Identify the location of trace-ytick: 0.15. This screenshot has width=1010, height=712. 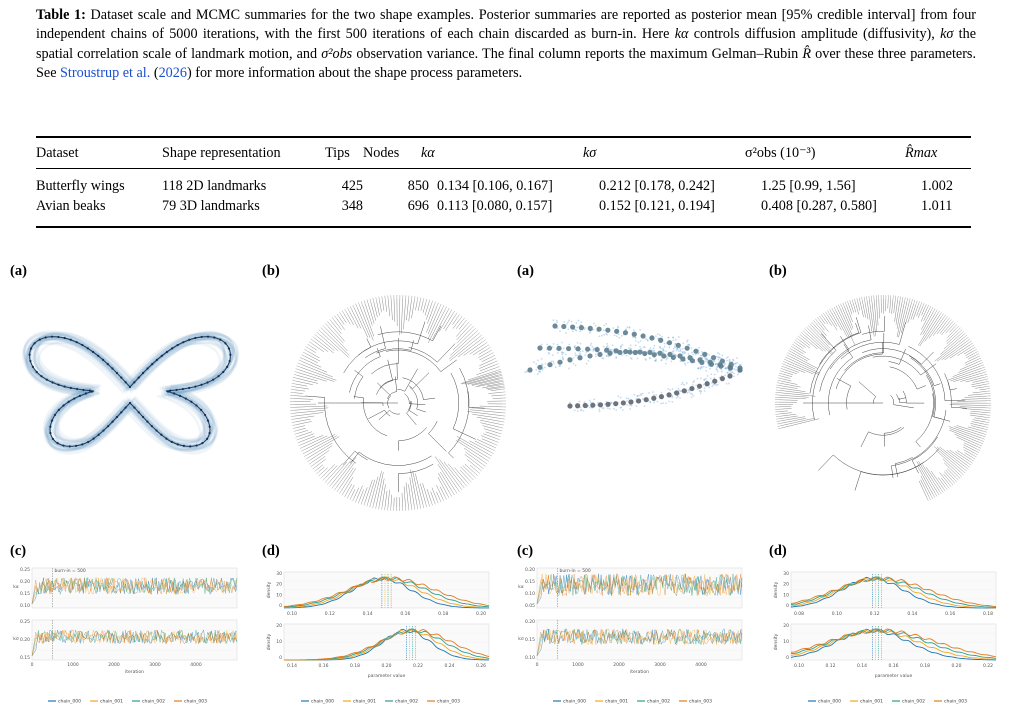
(530, 640).